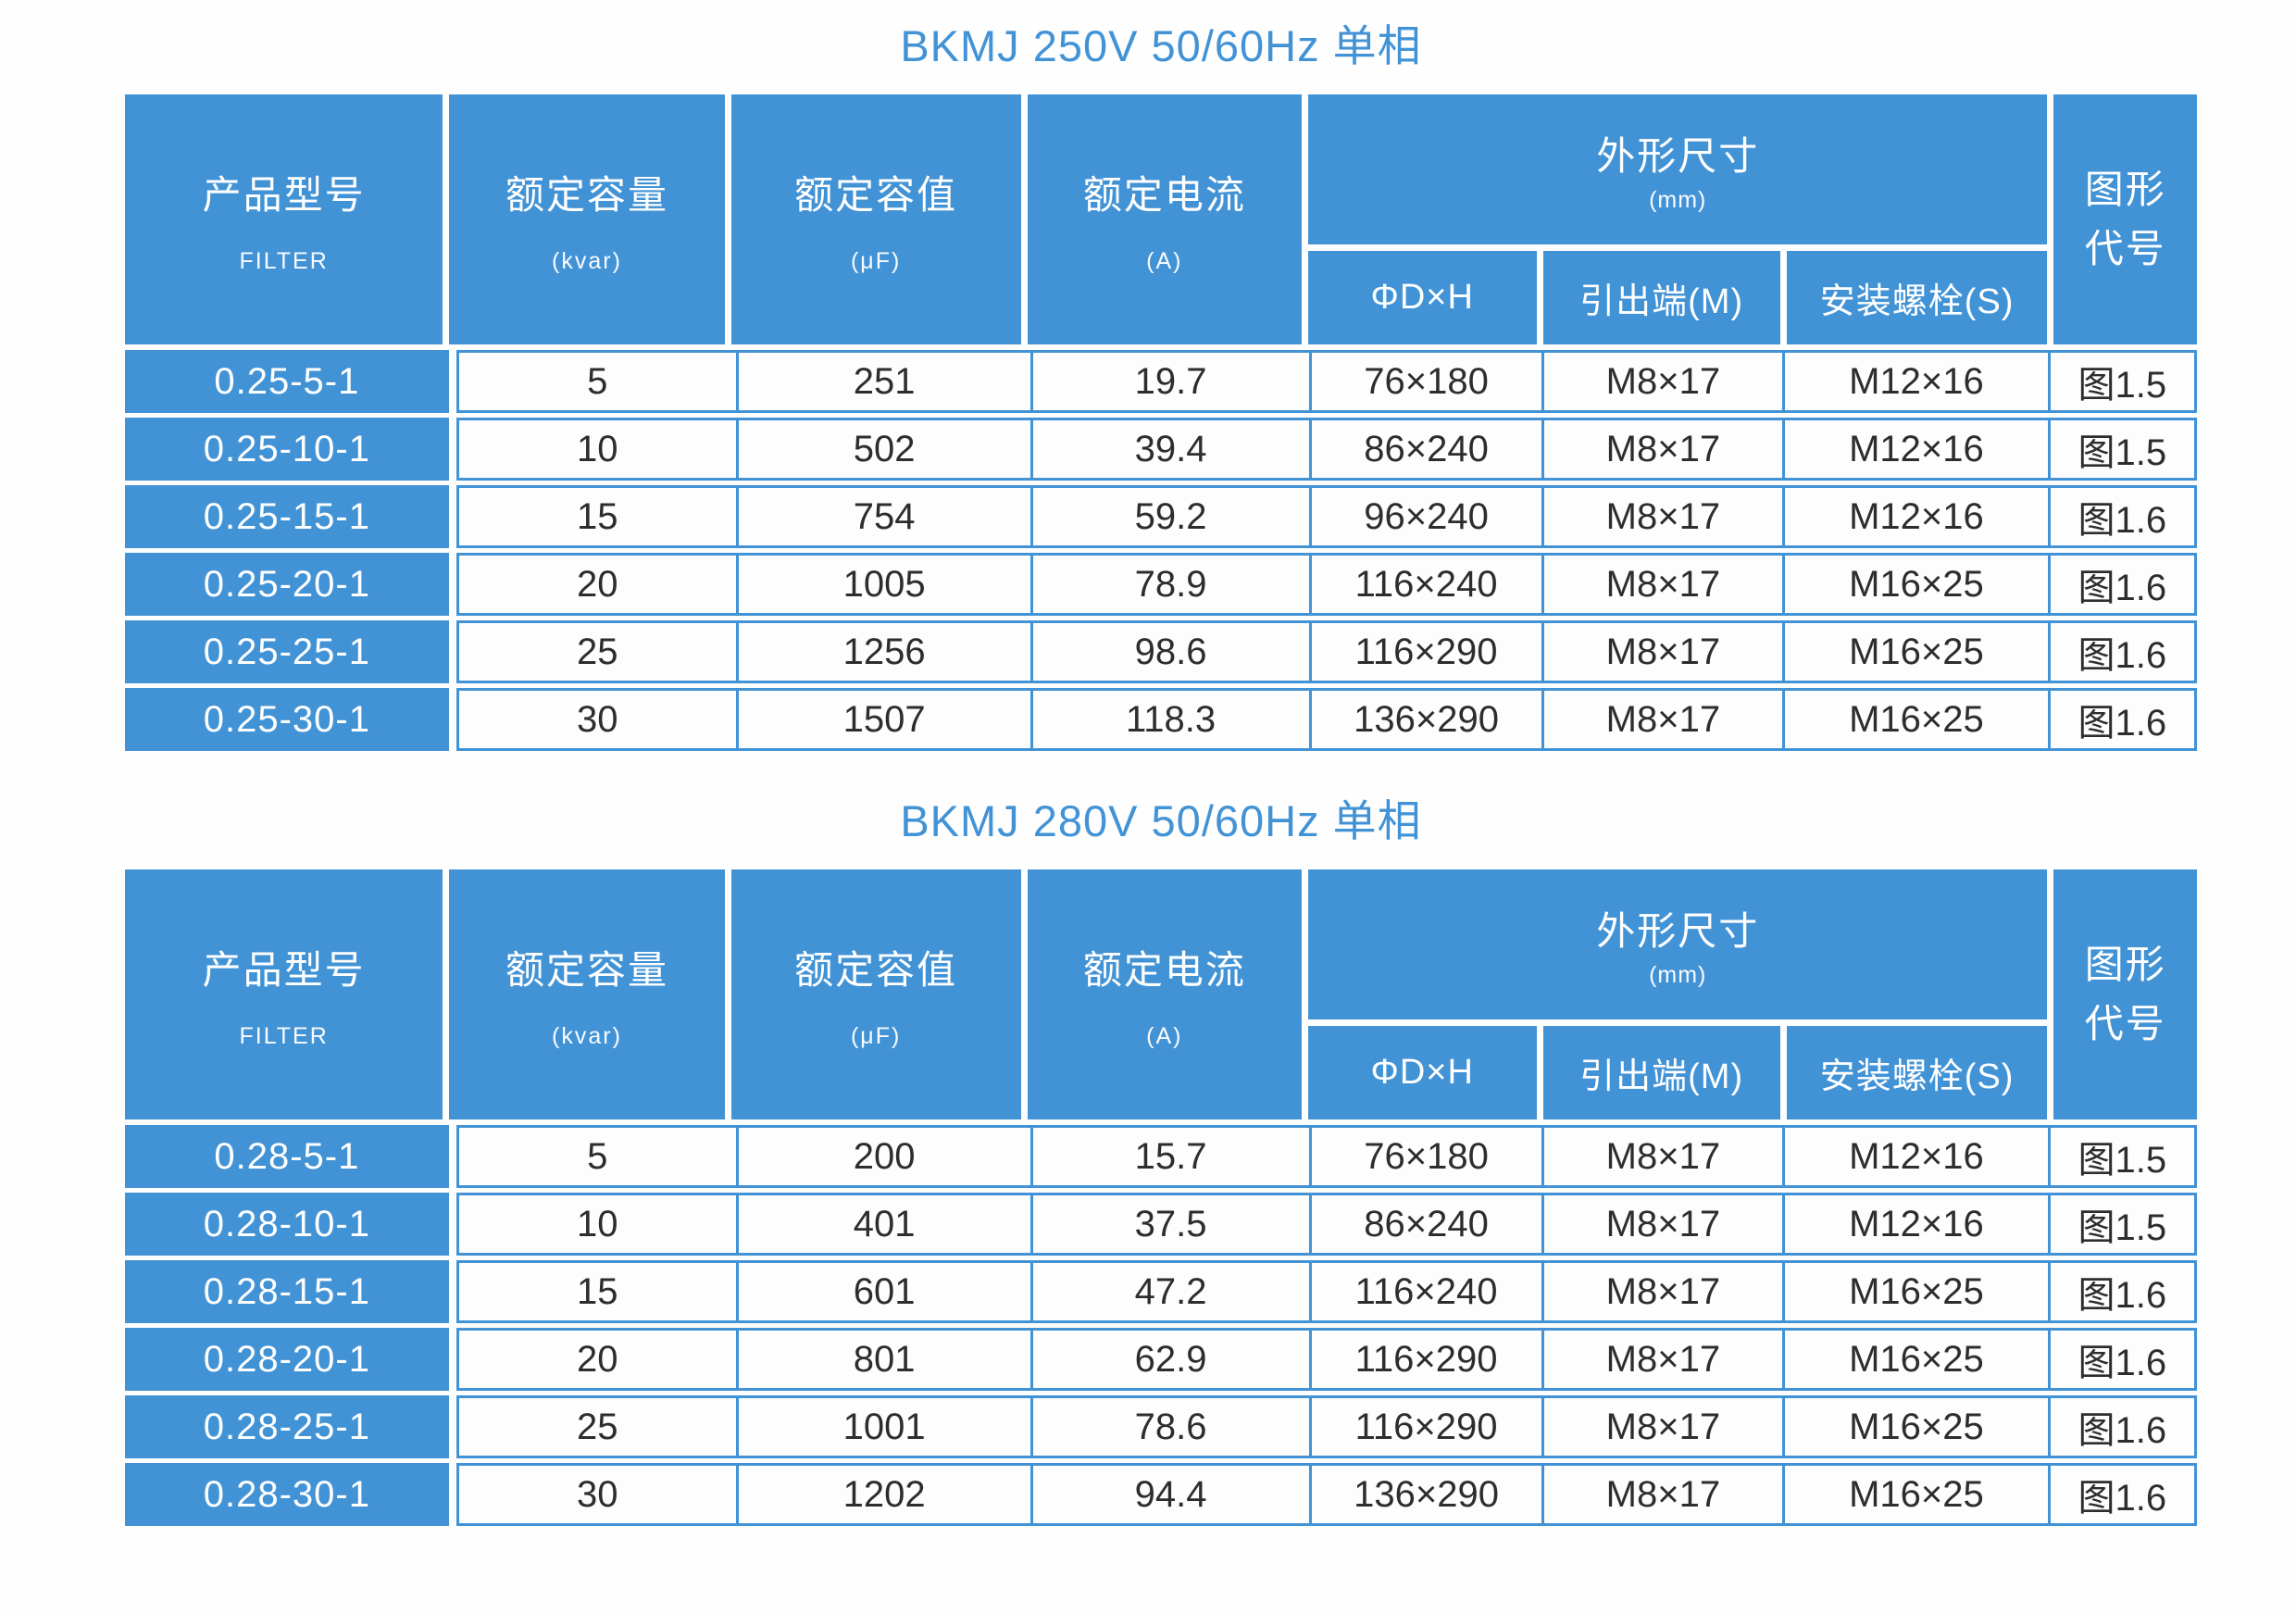 The height and width of the screenshot is (1613, 2296). I want to click on capacitance-cell: 1001, so click(884, 1427).